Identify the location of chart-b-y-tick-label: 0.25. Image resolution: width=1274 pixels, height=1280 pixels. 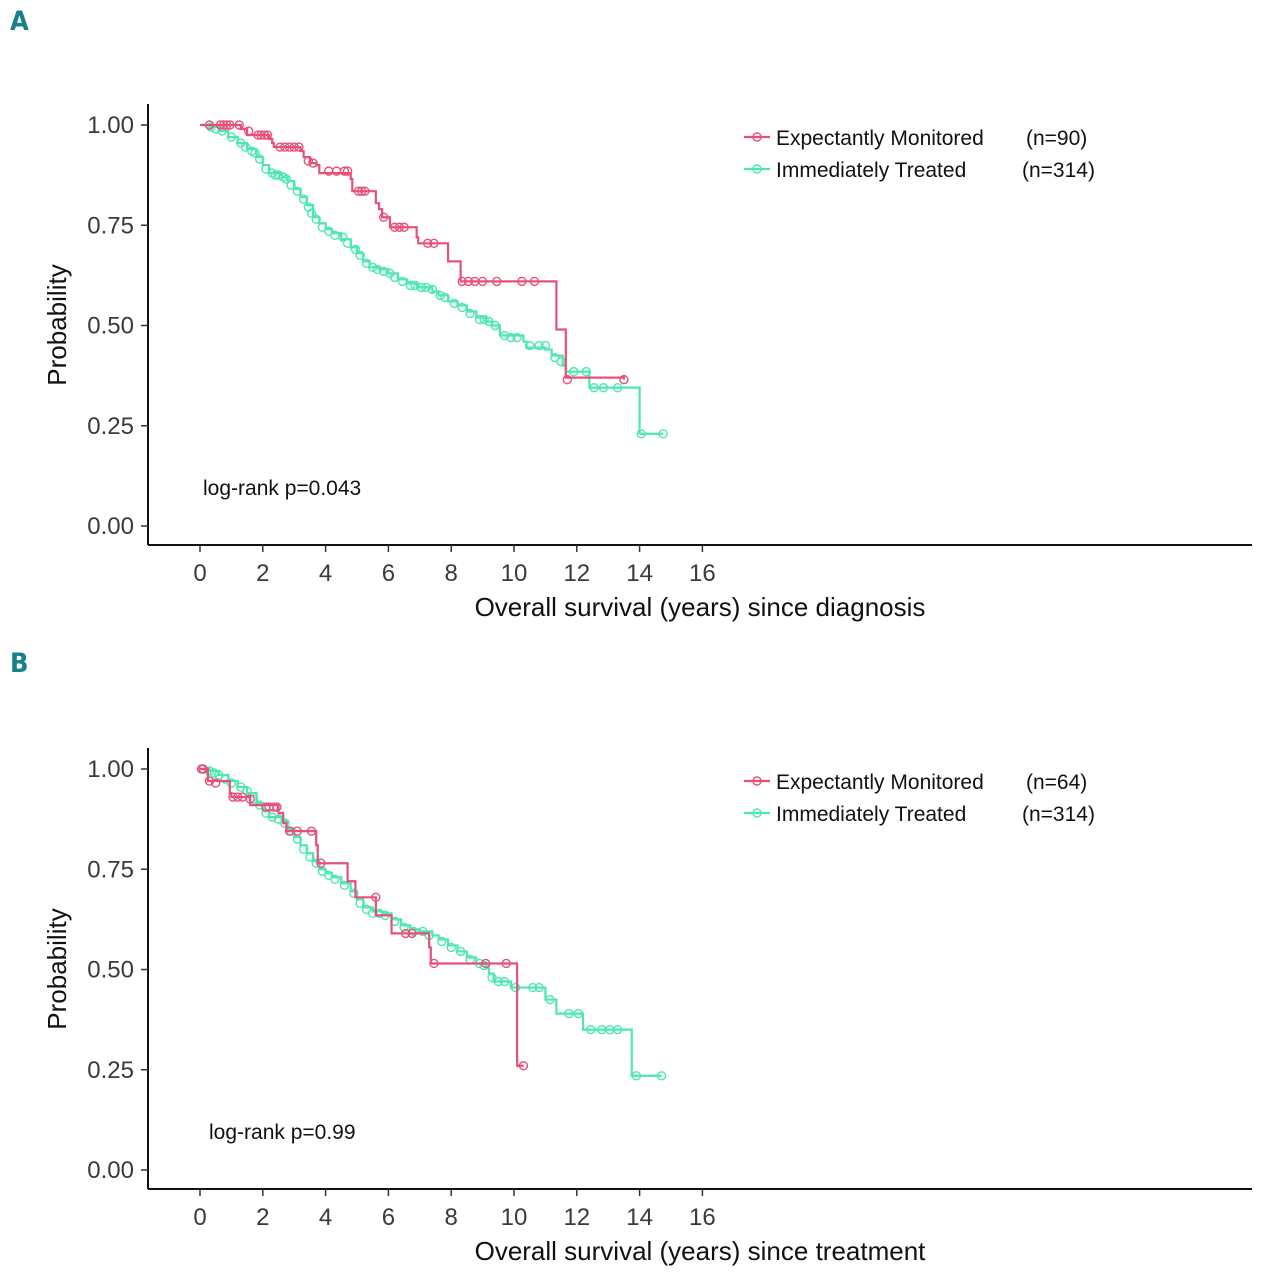
(110, 1070).